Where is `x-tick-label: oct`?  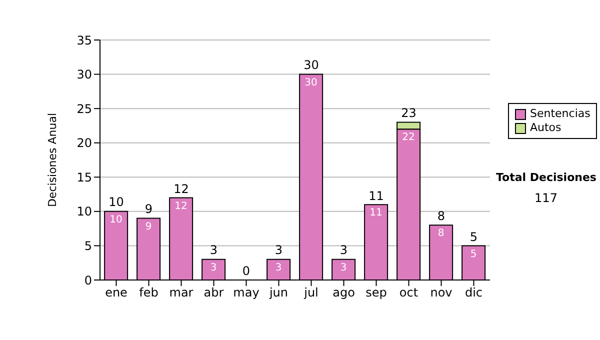
x-tick-label: oct is located at coordinates (408, 293).